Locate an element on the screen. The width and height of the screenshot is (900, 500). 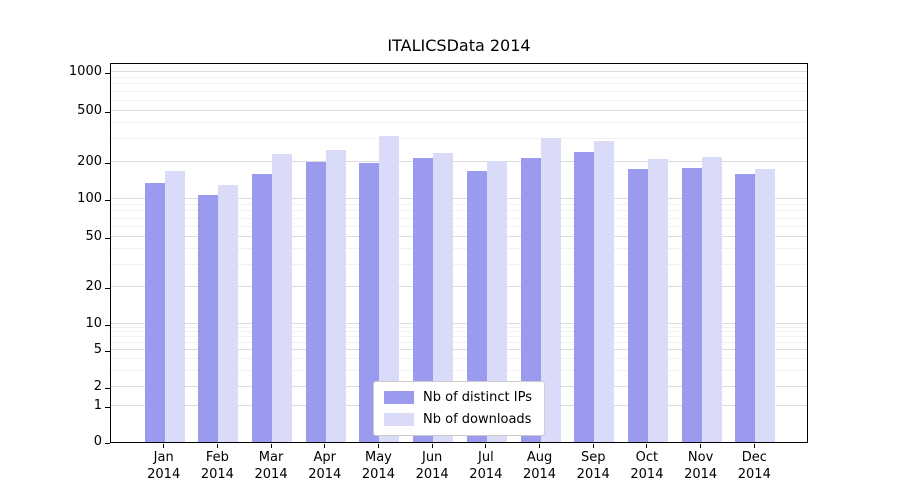
x-tick-month: May is located at coordinates (378, 457).